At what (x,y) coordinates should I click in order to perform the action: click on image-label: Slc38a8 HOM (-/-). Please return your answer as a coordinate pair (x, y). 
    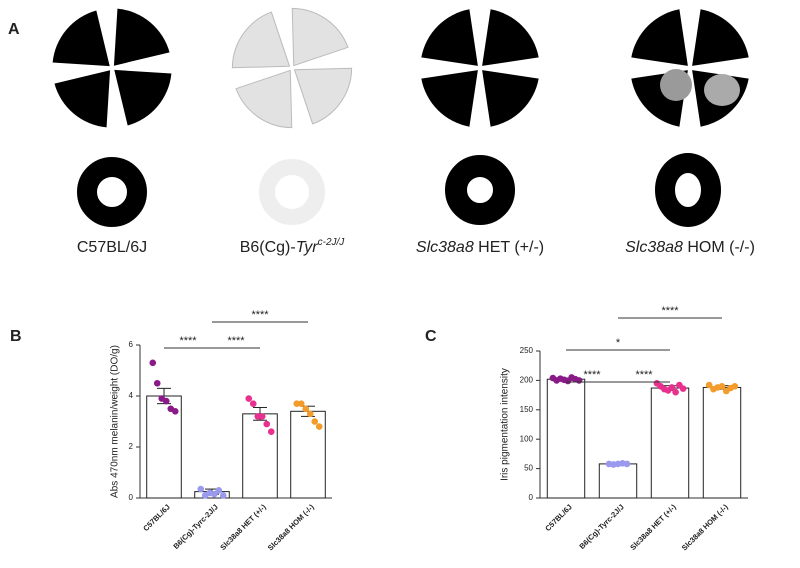
    Looking at the image, I should click on (690, 247).